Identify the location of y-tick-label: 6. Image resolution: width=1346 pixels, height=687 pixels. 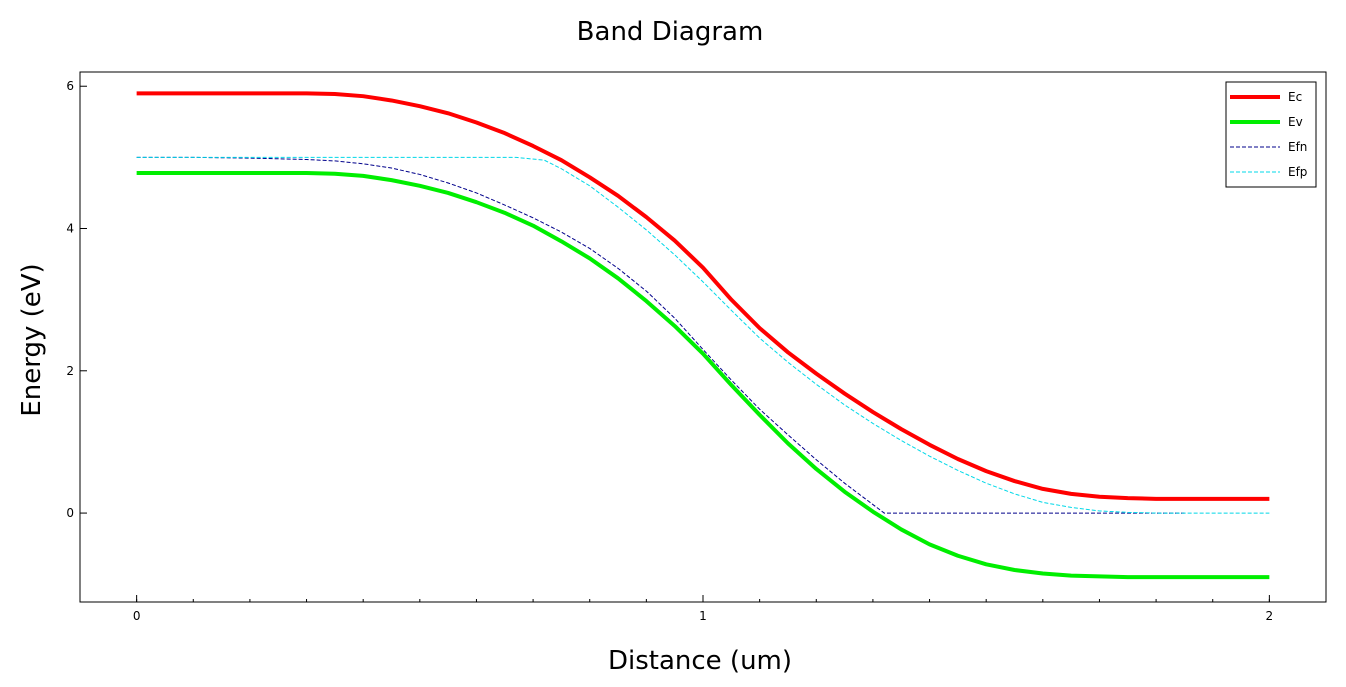
(70, 86).